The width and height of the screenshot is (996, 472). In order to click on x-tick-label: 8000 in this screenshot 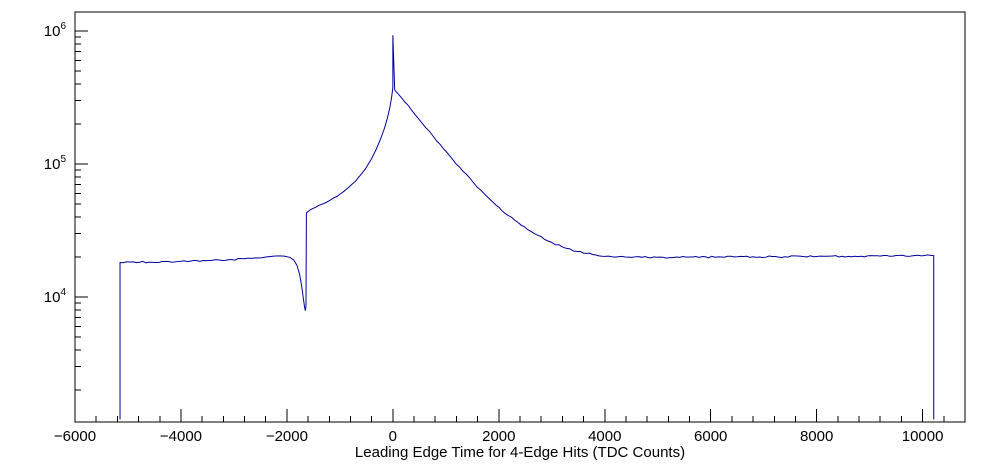, I will do `click(816, 436)`.